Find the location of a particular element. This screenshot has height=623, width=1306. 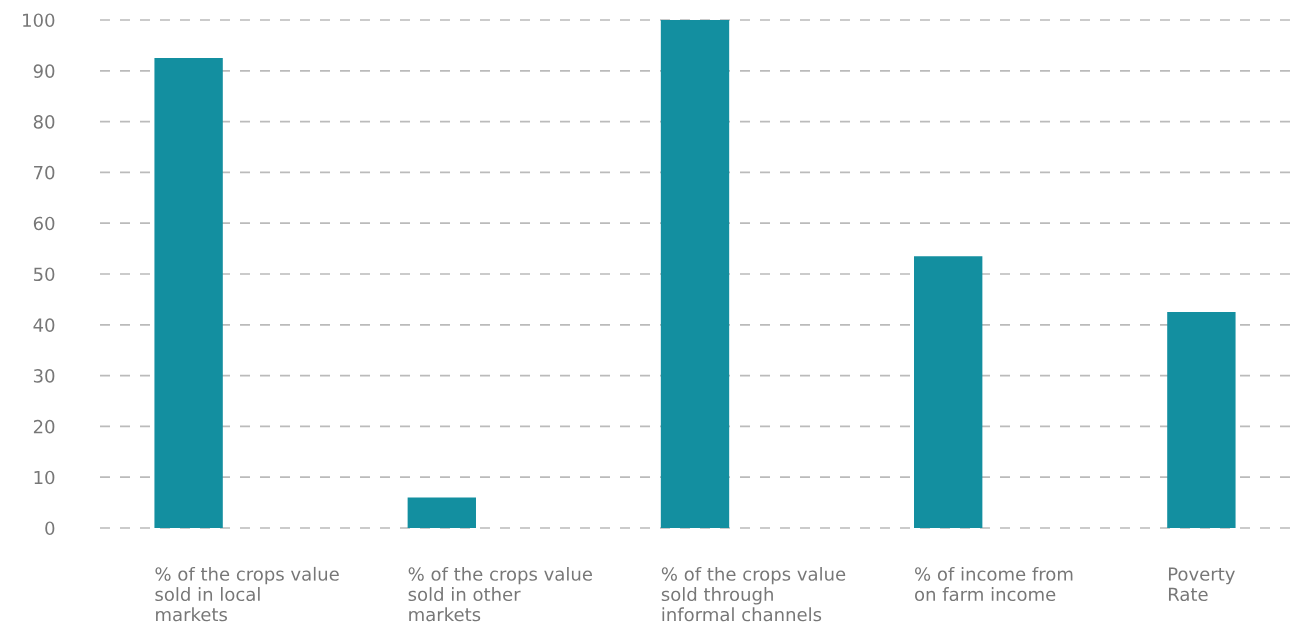

y-tick-label: 0 is located at coordinates (50, 528).